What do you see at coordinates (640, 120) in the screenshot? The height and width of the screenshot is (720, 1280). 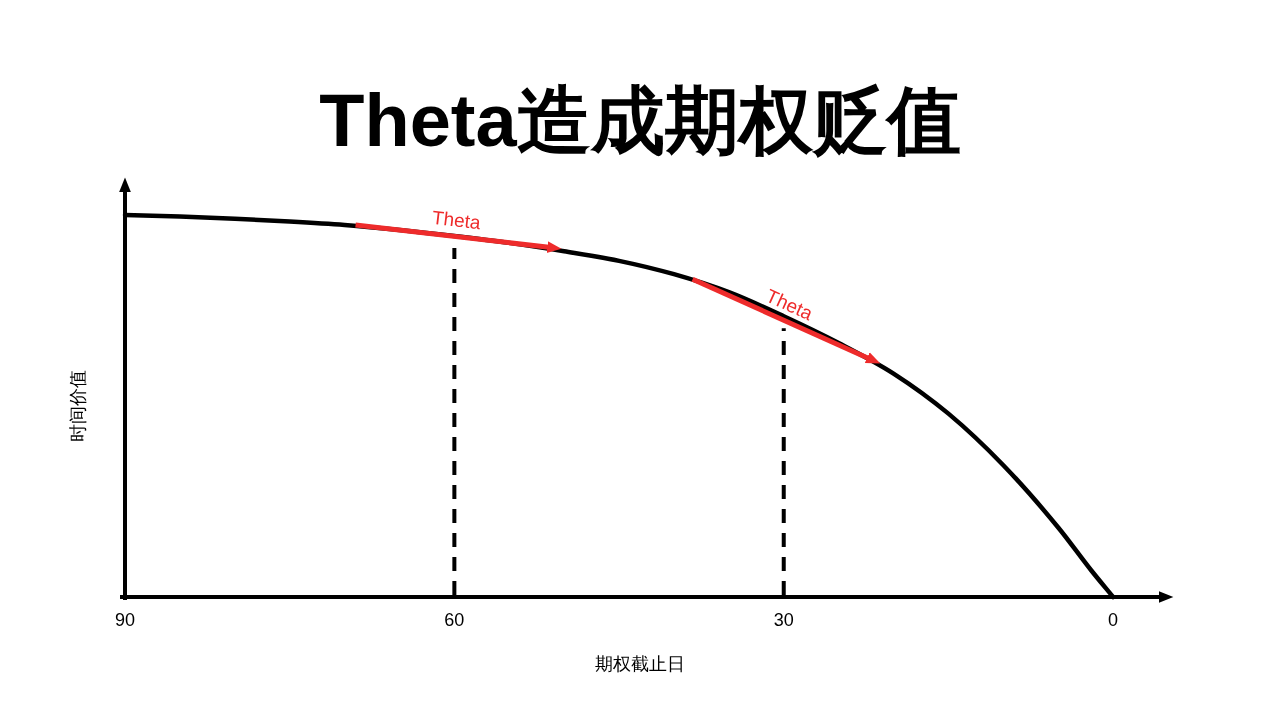 I see `title: Theta造成期权贬值` at bounding box center [640, 120].